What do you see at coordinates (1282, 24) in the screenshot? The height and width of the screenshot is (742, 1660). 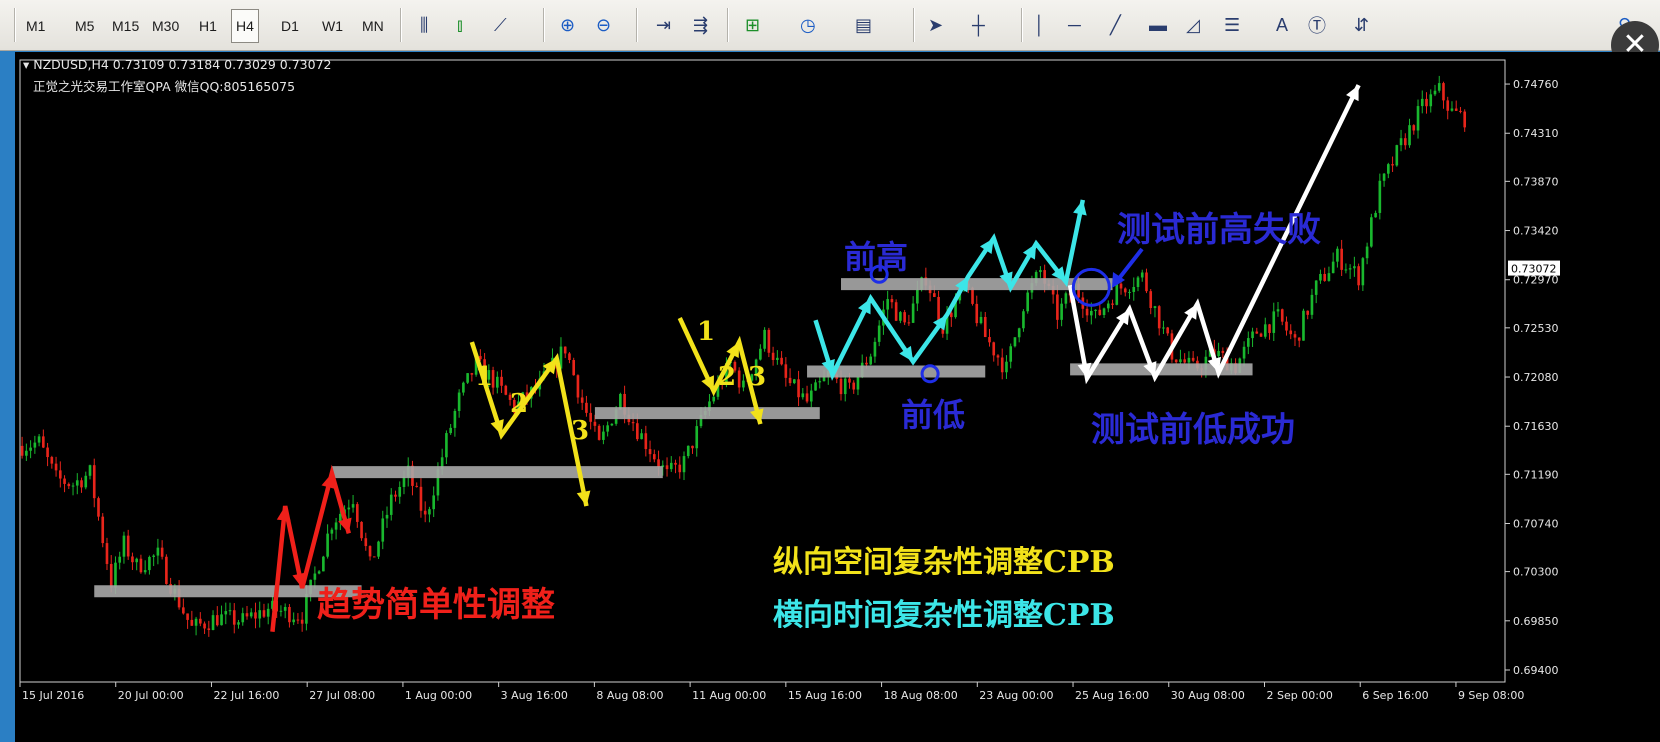 I see `text-icon: A` at bounding box center [1282, 24].